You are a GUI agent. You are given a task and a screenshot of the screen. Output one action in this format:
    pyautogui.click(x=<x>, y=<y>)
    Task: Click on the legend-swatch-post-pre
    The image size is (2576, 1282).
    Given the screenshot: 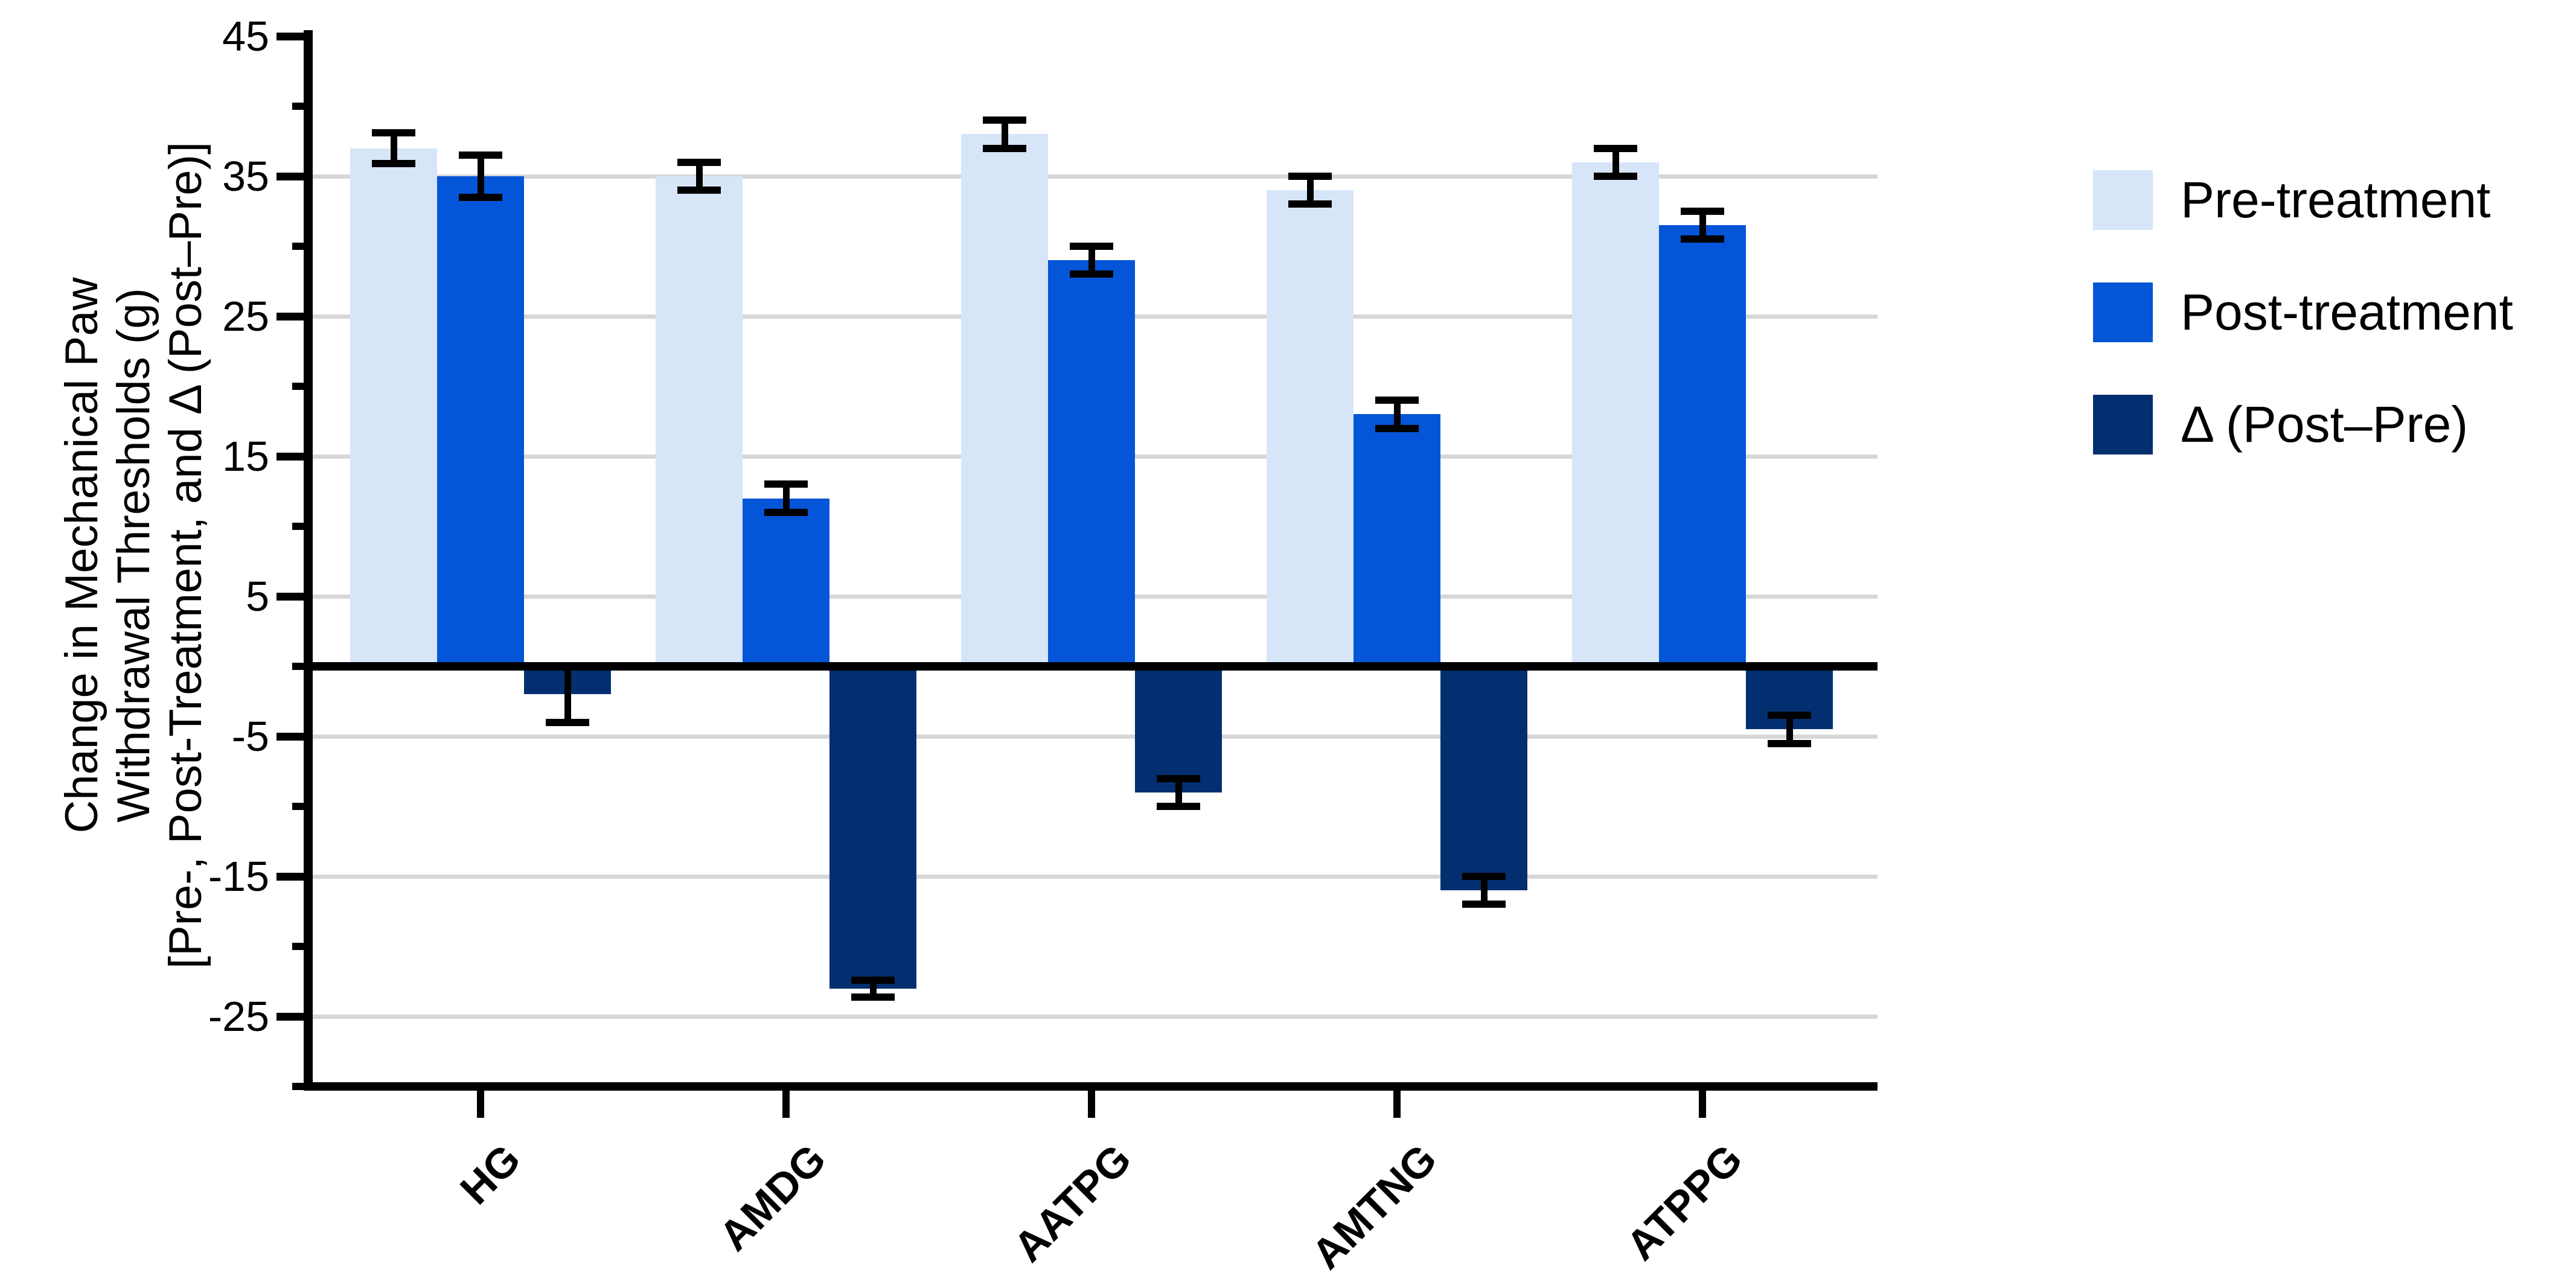 What is the action you would take?
    pyautogui.click(x=2123, y=424)
    